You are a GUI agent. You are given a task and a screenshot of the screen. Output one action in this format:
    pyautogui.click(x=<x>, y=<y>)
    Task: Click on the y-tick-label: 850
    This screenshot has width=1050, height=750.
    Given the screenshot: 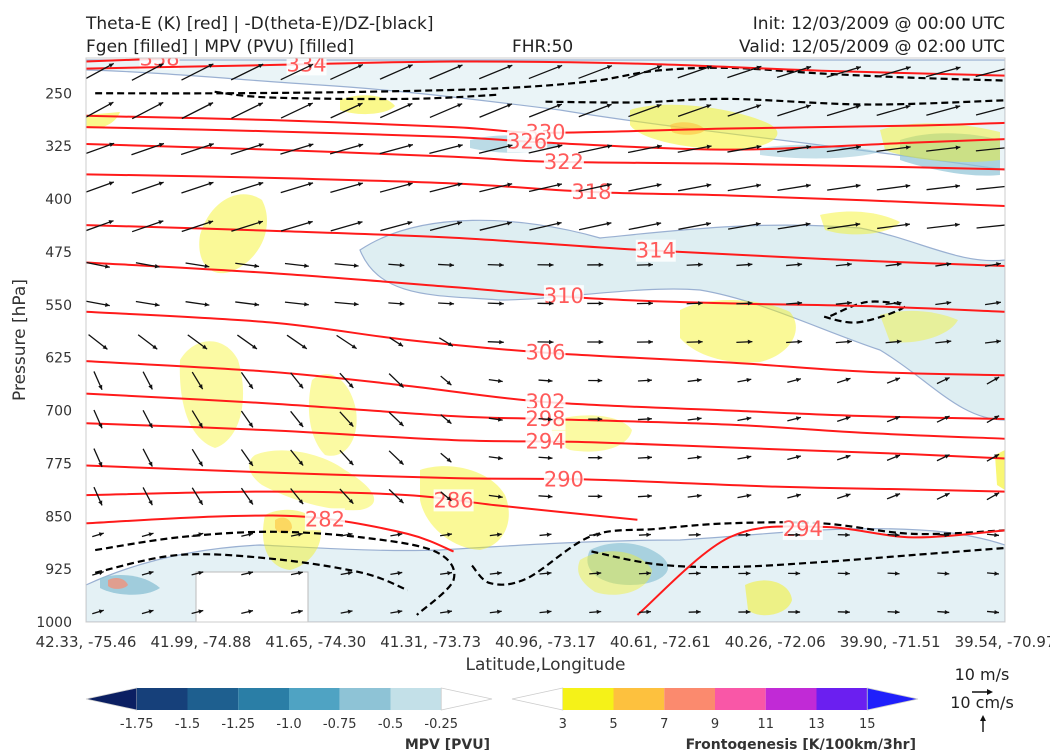 What is the action you would take?
    pyautogui.click(x=58, y=517)
    